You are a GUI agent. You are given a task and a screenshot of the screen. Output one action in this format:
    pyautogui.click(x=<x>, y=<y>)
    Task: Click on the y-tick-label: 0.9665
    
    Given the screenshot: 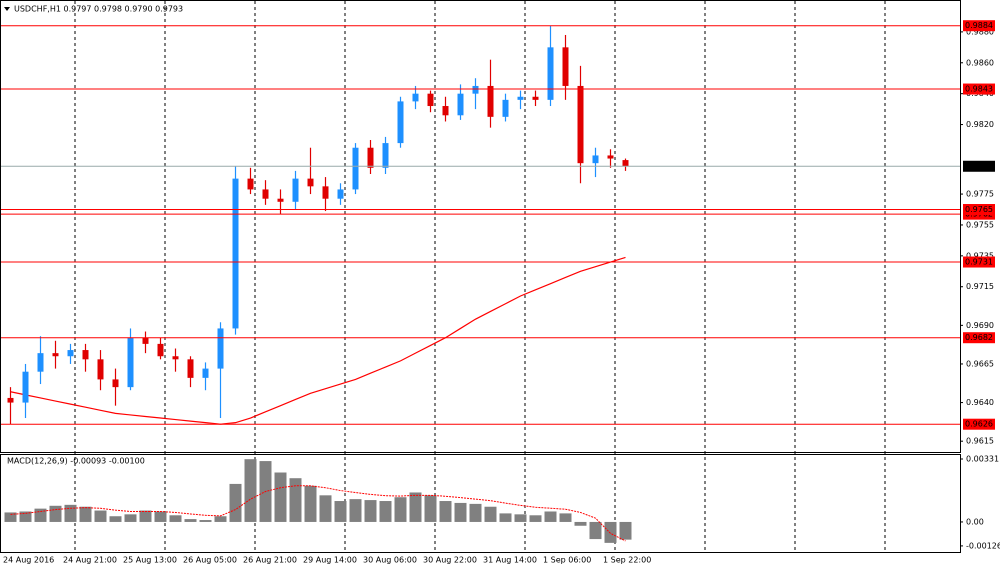 What is the action you would take?
    pyautogui.click(x=980, y=363)
    